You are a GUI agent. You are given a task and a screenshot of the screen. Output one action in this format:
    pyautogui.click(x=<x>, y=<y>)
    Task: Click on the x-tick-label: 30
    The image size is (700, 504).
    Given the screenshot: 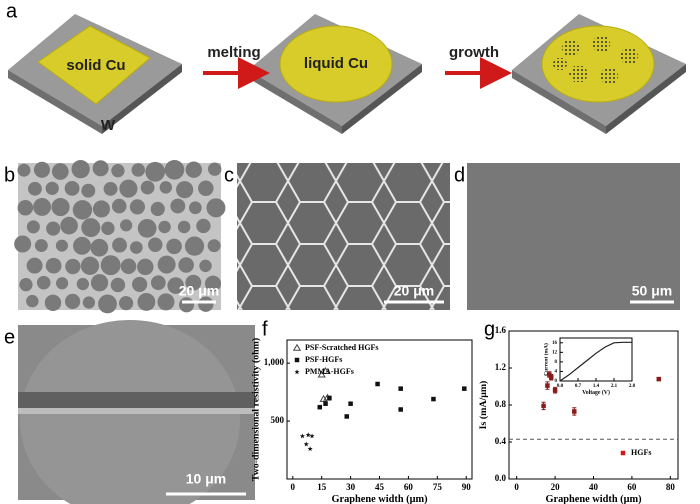 What is the action you would take?
    pyautogui.click(x=351, y=487)
    